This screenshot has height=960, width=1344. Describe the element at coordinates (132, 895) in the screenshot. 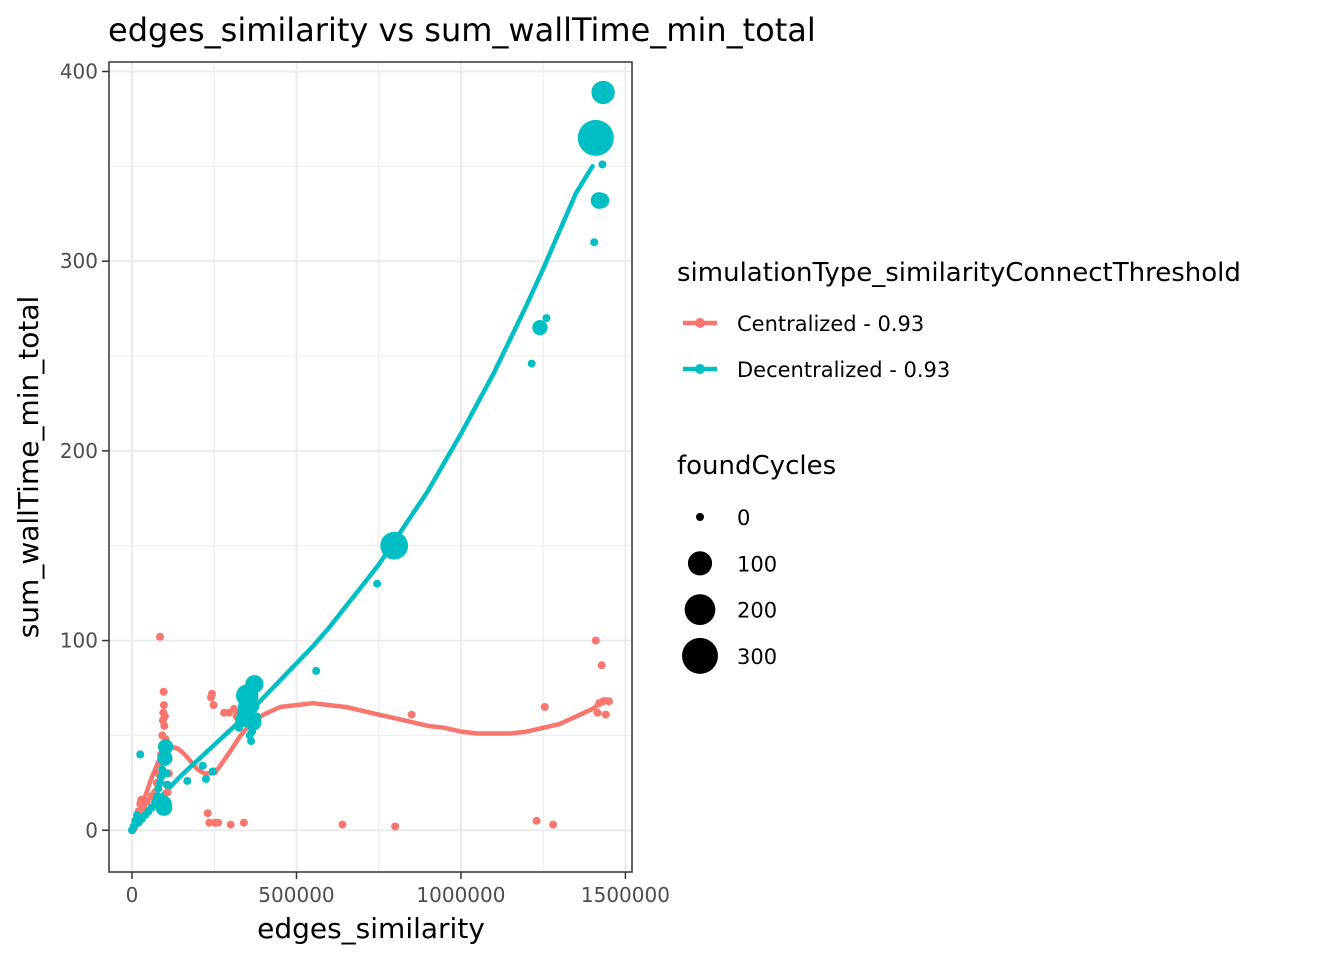

I see `x-tick-label: 0` at that location.